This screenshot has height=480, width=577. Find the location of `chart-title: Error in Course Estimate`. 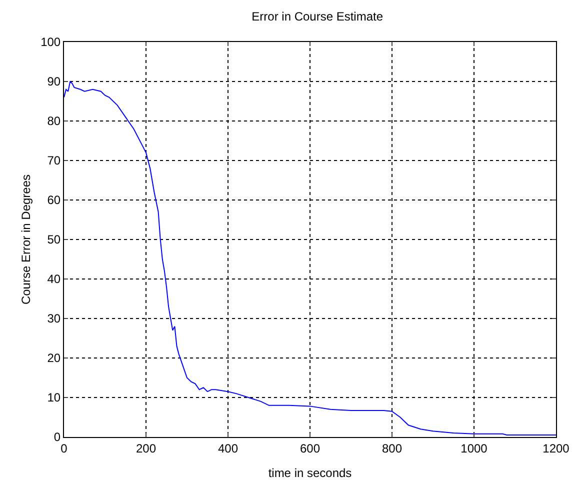

chart-title: Error in Course Estimate is located at coordinates (318, 16).